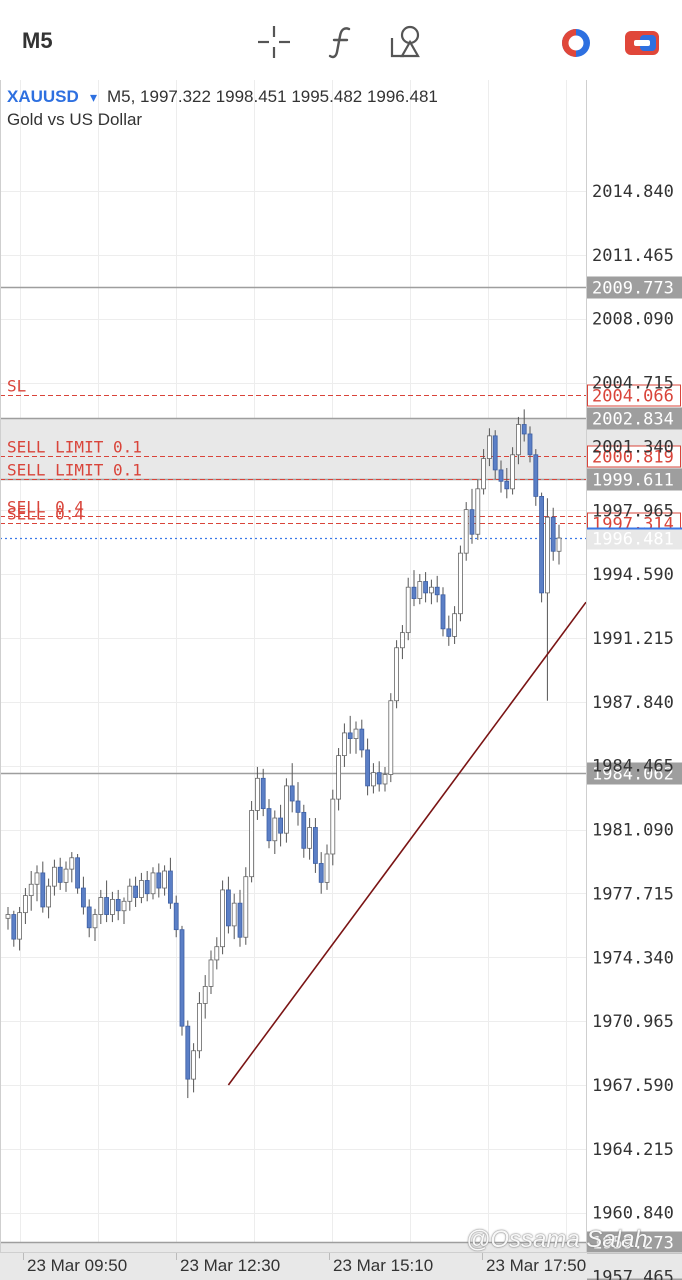 This screenshot has height=1280, width=682. What do you see at coordinates (16, 386) in the screenshot?
I see `order-sl-text: SL` at bounding box center [16, 386].